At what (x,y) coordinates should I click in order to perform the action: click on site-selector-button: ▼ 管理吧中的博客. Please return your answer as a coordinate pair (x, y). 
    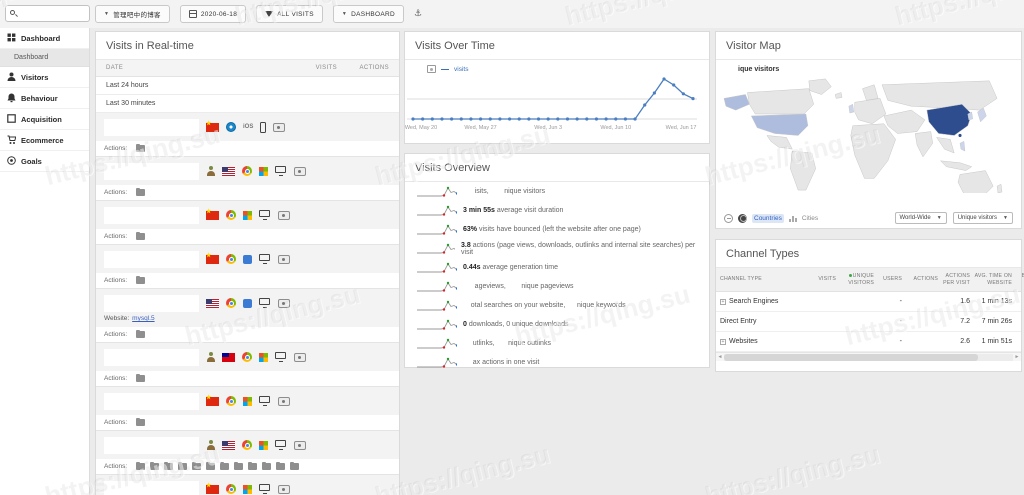
    Looking at the image, I should click on (132, 14).